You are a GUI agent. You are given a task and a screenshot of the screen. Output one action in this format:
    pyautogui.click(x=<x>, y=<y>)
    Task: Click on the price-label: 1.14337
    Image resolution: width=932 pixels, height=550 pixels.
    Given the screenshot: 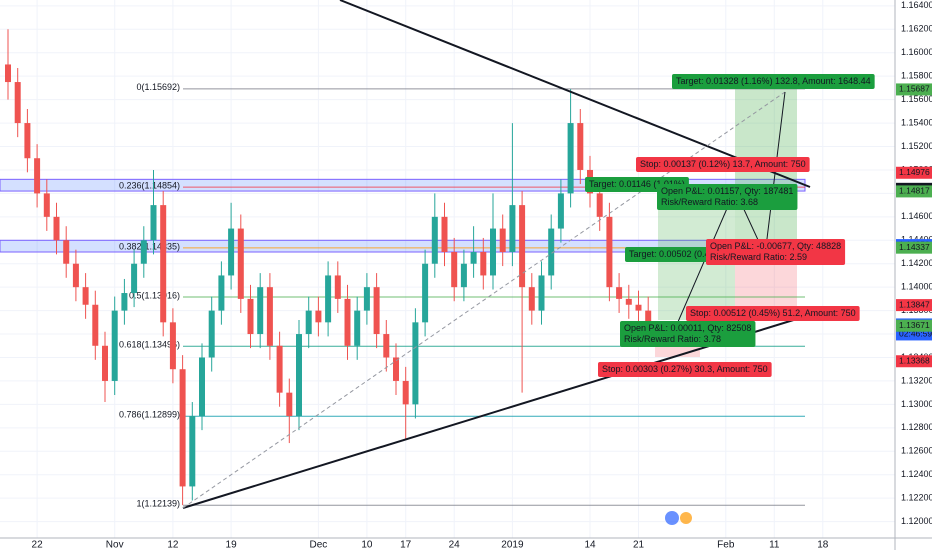 What is the action you would take?
    pyautogui.click(x=914, y=247)
    